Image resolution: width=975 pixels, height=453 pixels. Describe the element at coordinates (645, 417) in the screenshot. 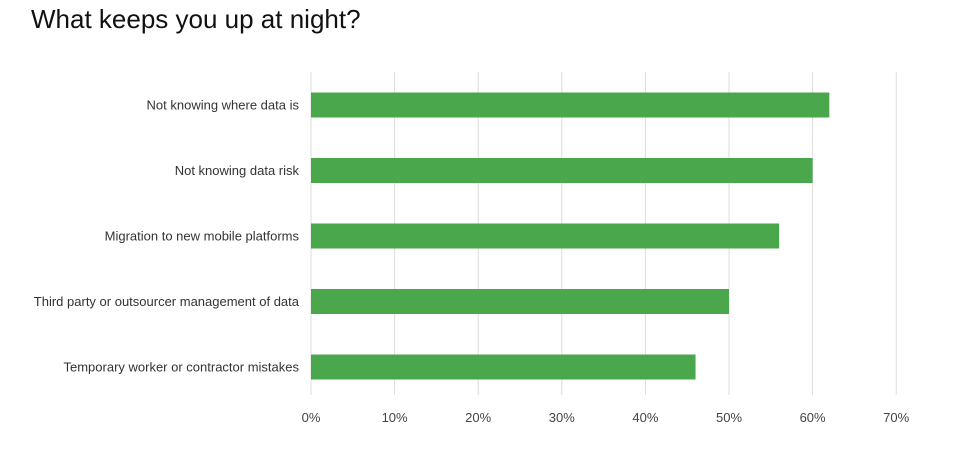

I see `x-tick-label: 40%` at that location.